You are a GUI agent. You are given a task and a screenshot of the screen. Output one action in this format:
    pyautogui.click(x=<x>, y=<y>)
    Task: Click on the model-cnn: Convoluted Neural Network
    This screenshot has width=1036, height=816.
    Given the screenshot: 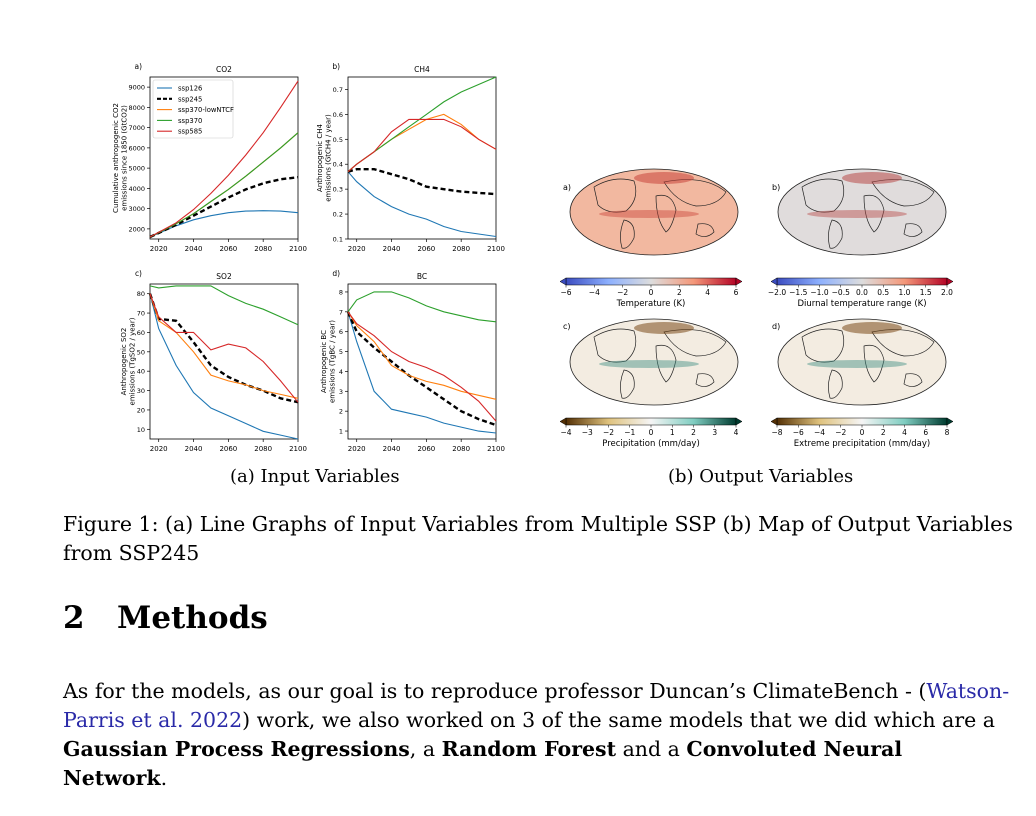 What is the action you would take?
    pyautogui.click(x=483, y=763)
    